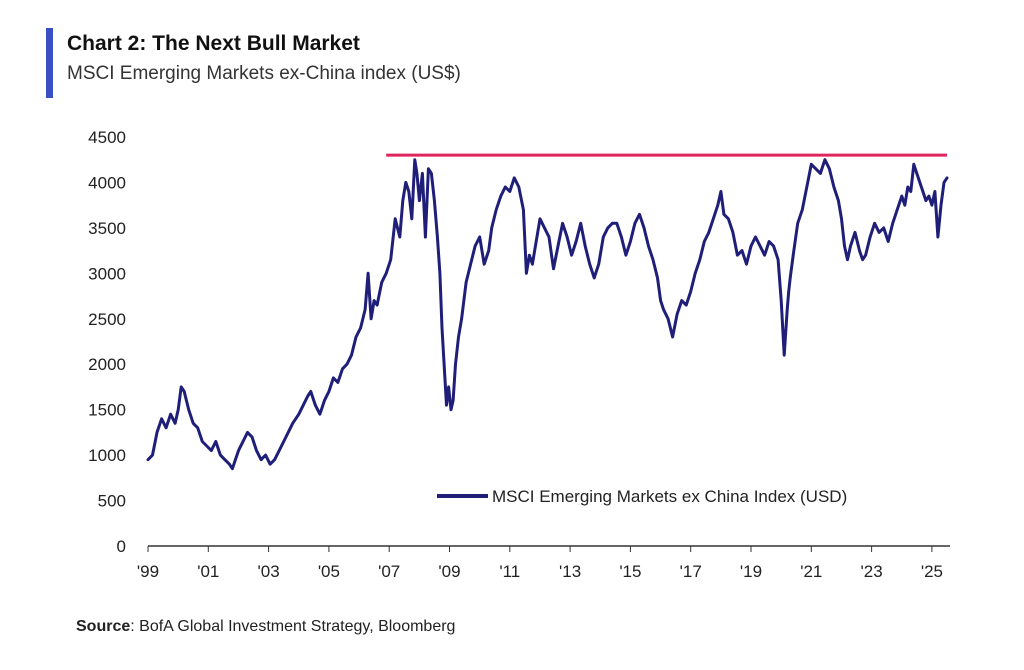  Describe the element at coordinates (112, 501) in the screenshot. I see `y-tick-label: 500` at that location.